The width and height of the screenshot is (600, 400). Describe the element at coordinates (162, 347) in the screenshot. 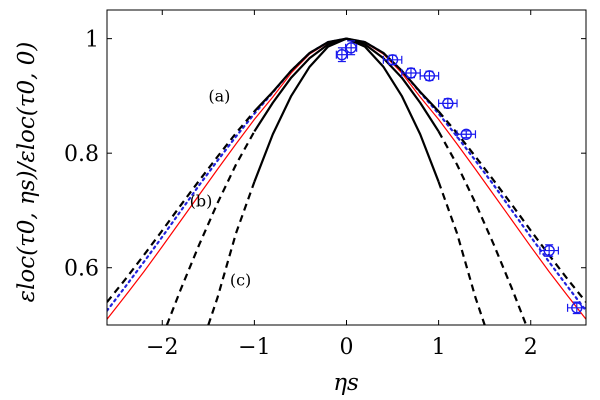

I see `x-tick-label: −2` at that location.